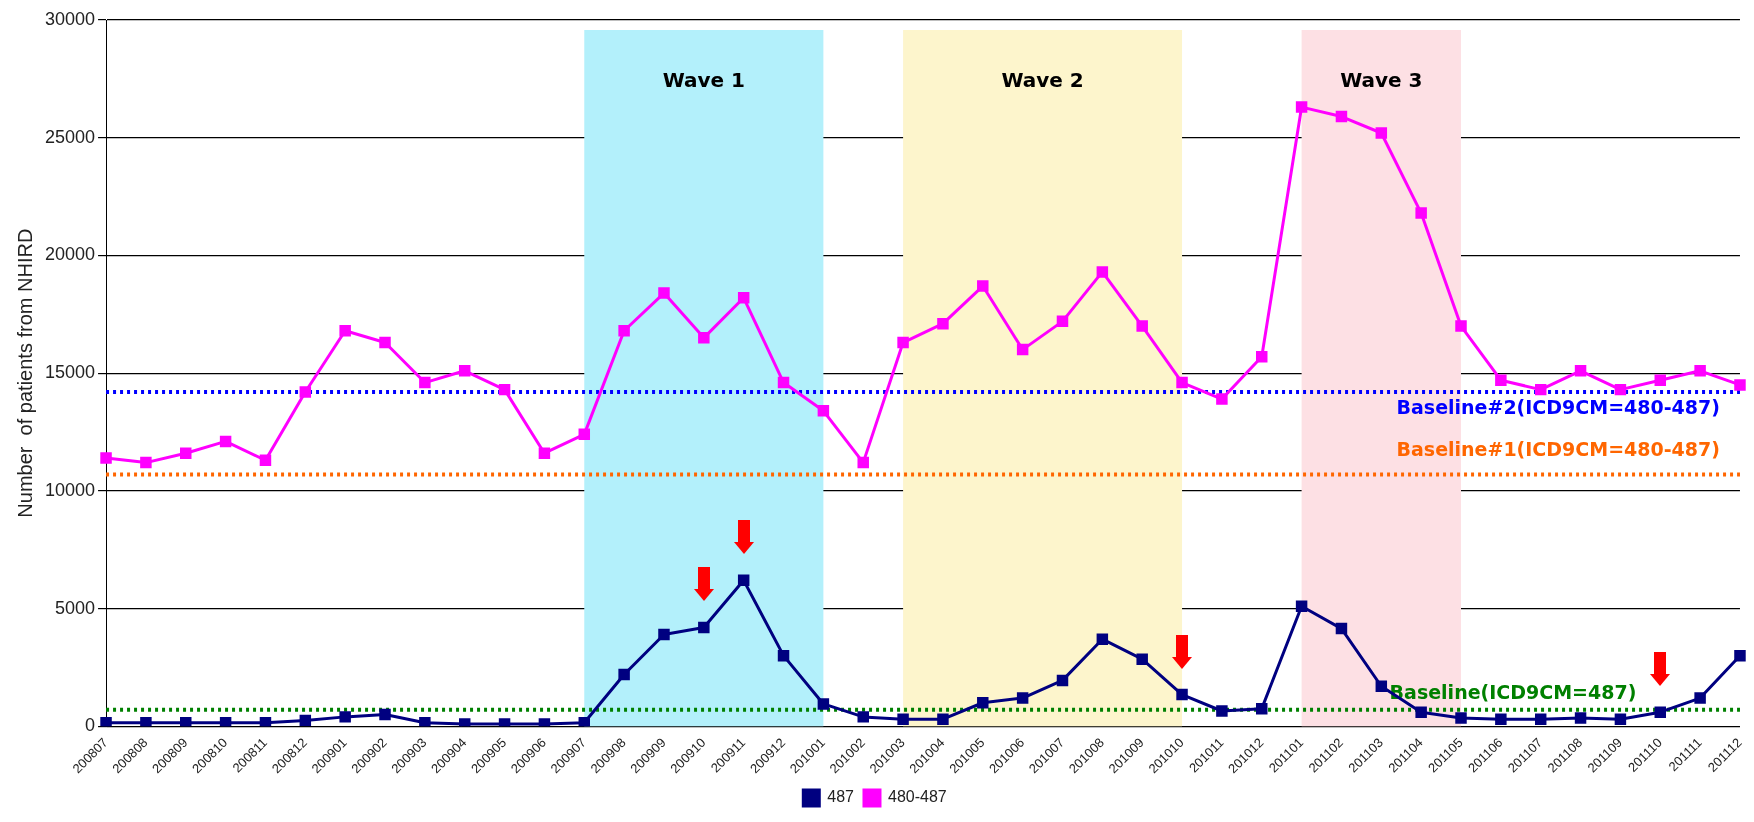  I want to click on y-axis-title: Number of patients from NHIRD, so click(24, 373).